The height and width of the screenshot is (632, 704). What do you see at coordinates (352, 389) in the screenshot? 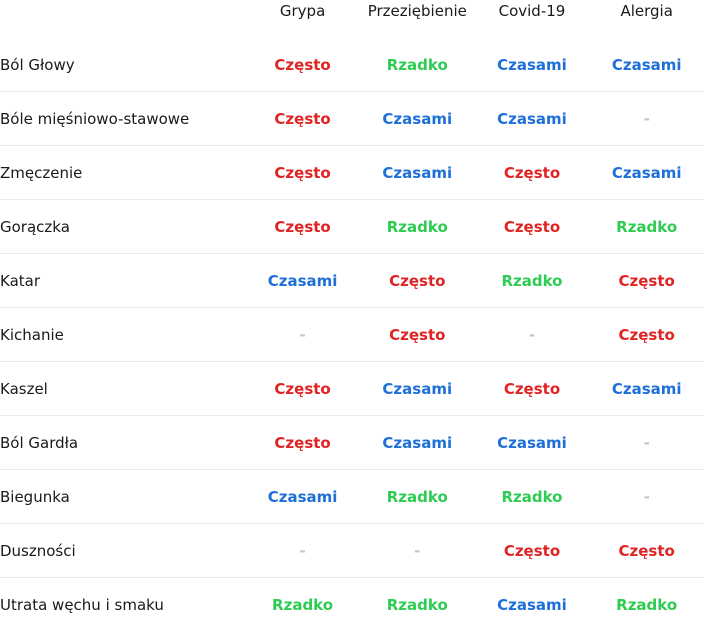
I see `table-row: Kaszel Często Czasami Często Czasami` at bounding box center [352, 389].